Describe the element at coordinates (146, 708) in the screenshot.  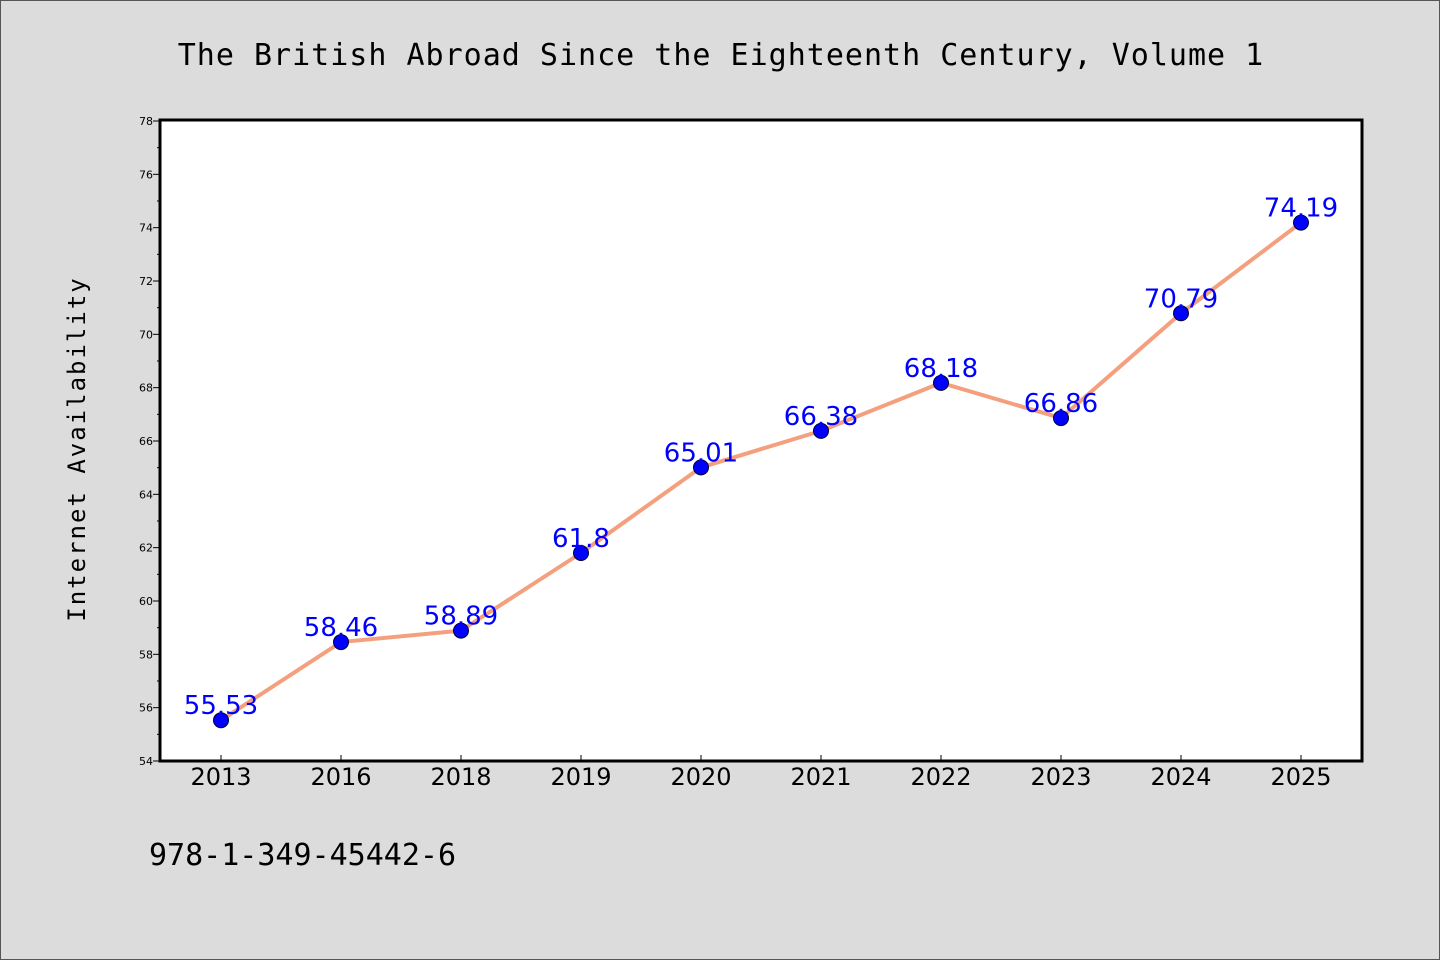
I see `y-tick-label: 56` at that location.